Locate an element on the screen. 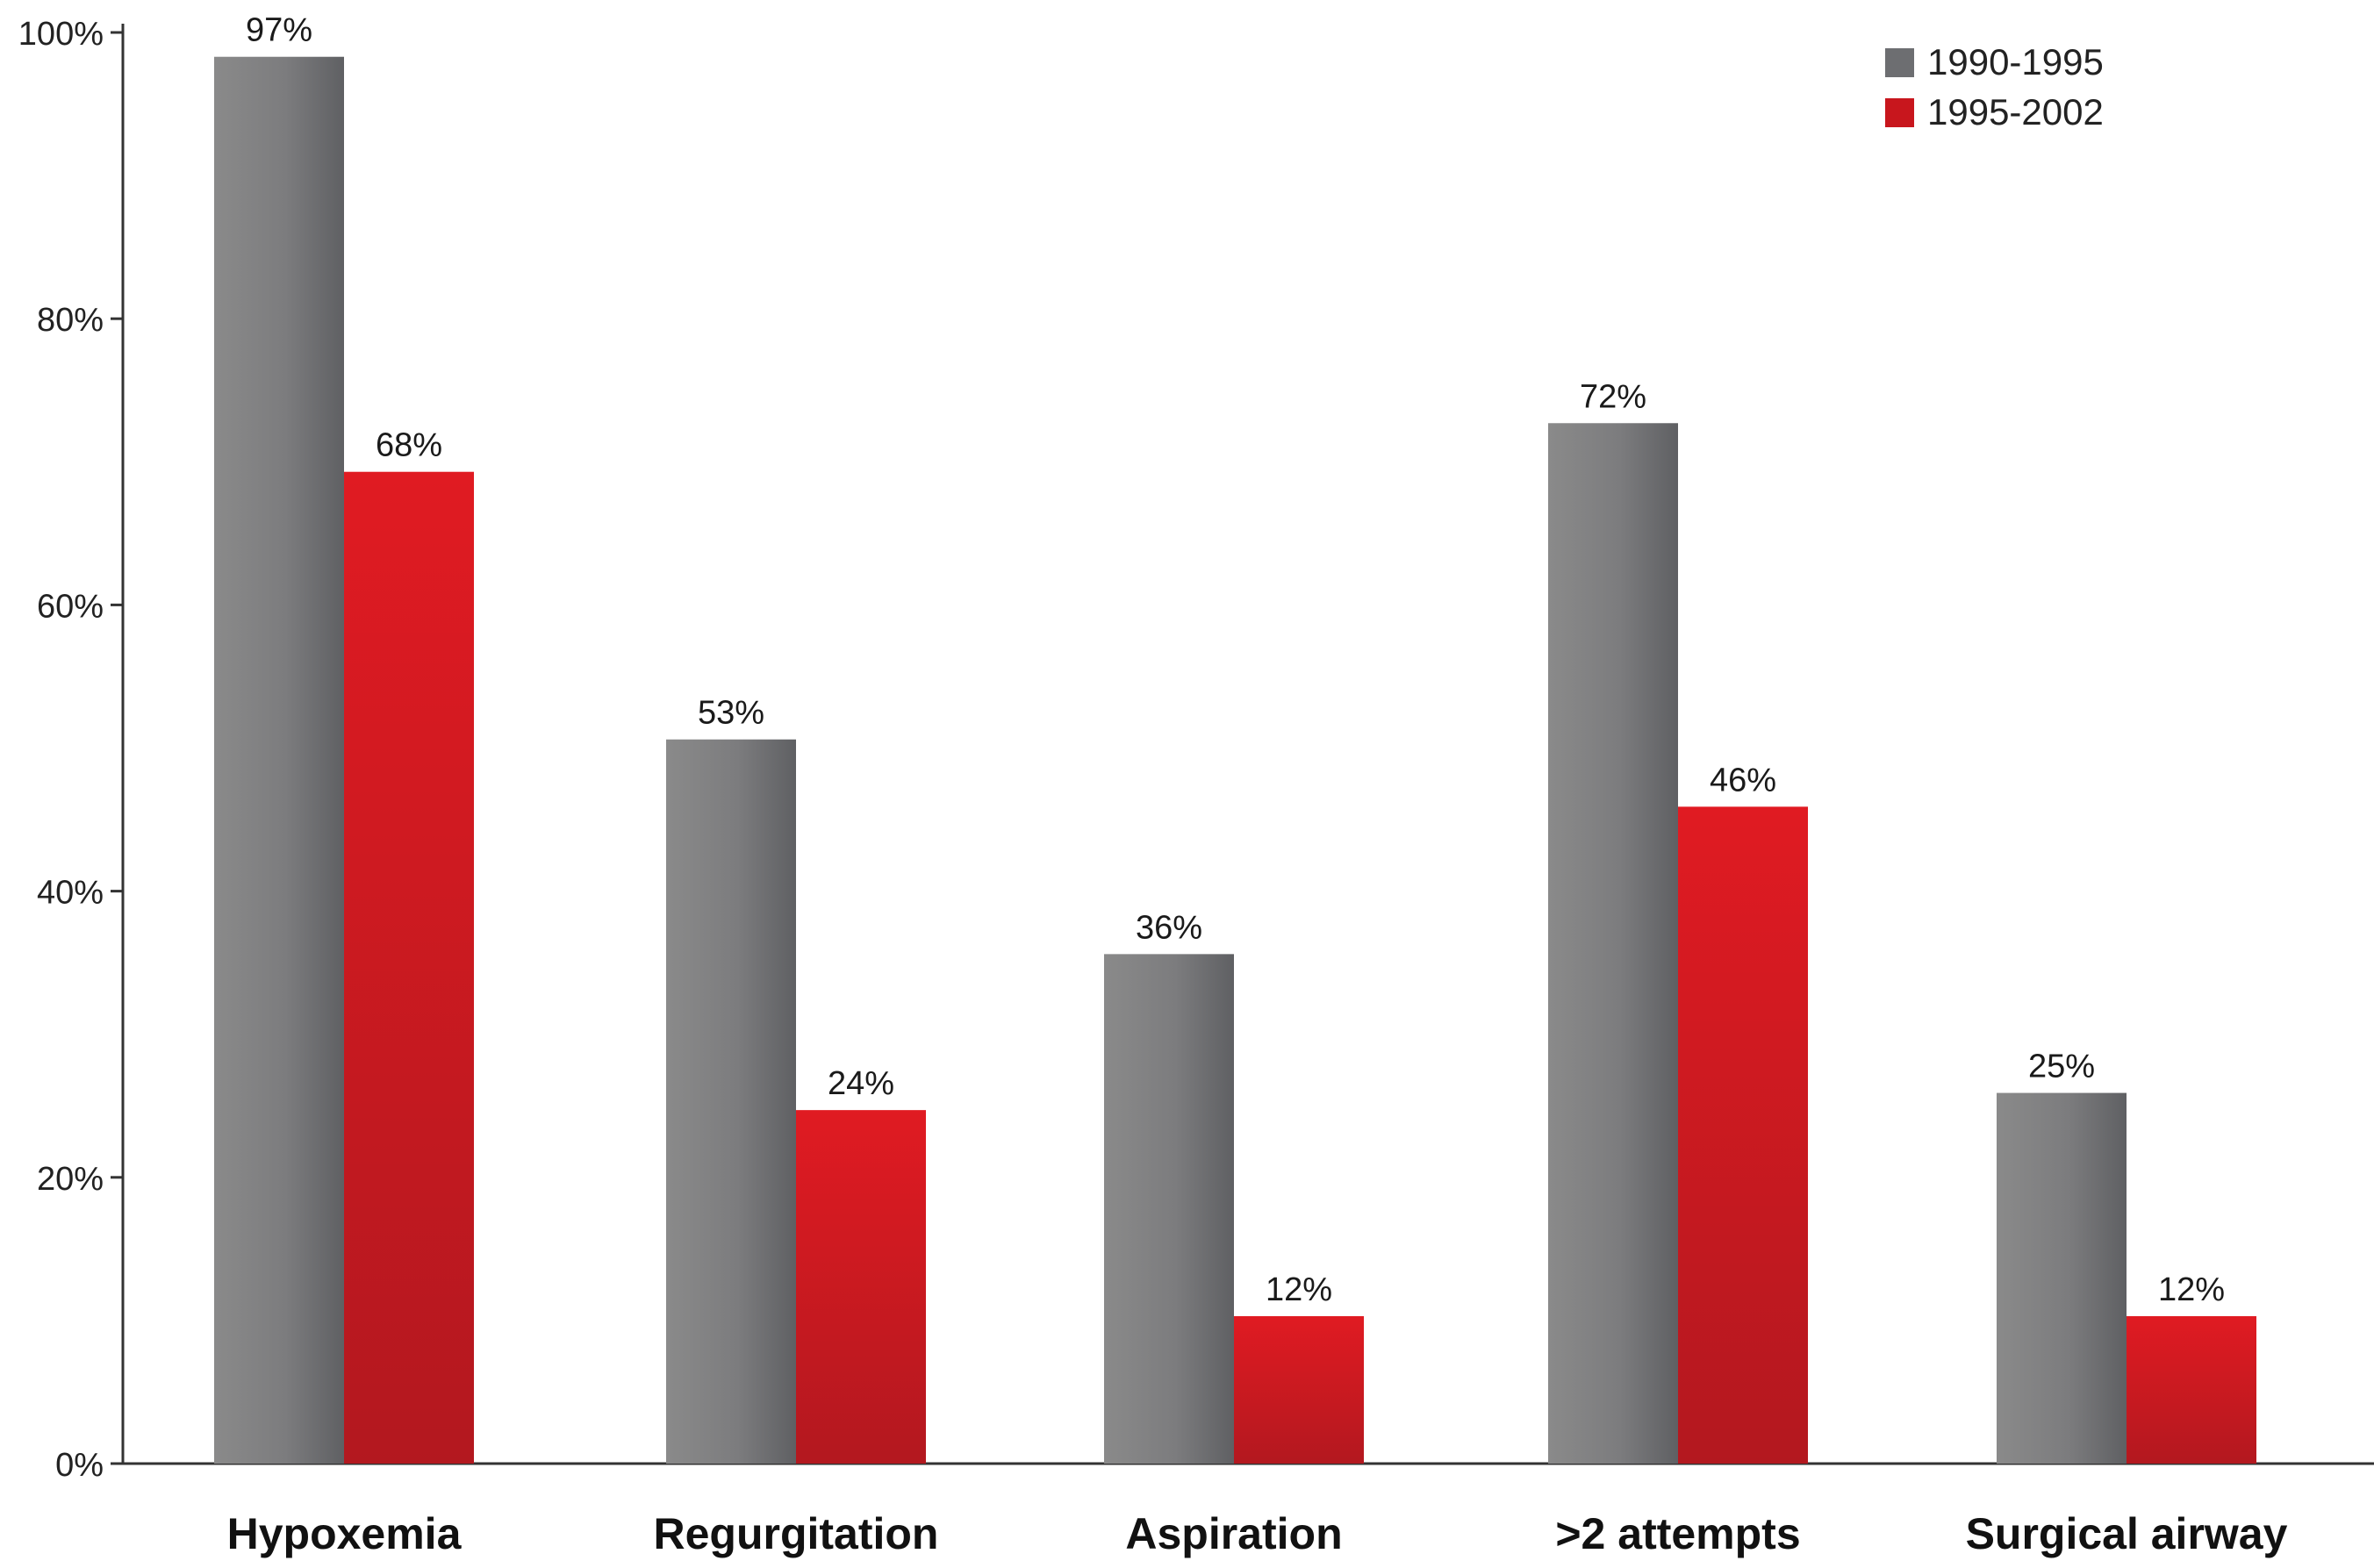 This screenshot has width=2374, height=1568. y-tick-label: 0% is located at coordinates (80, 1465).